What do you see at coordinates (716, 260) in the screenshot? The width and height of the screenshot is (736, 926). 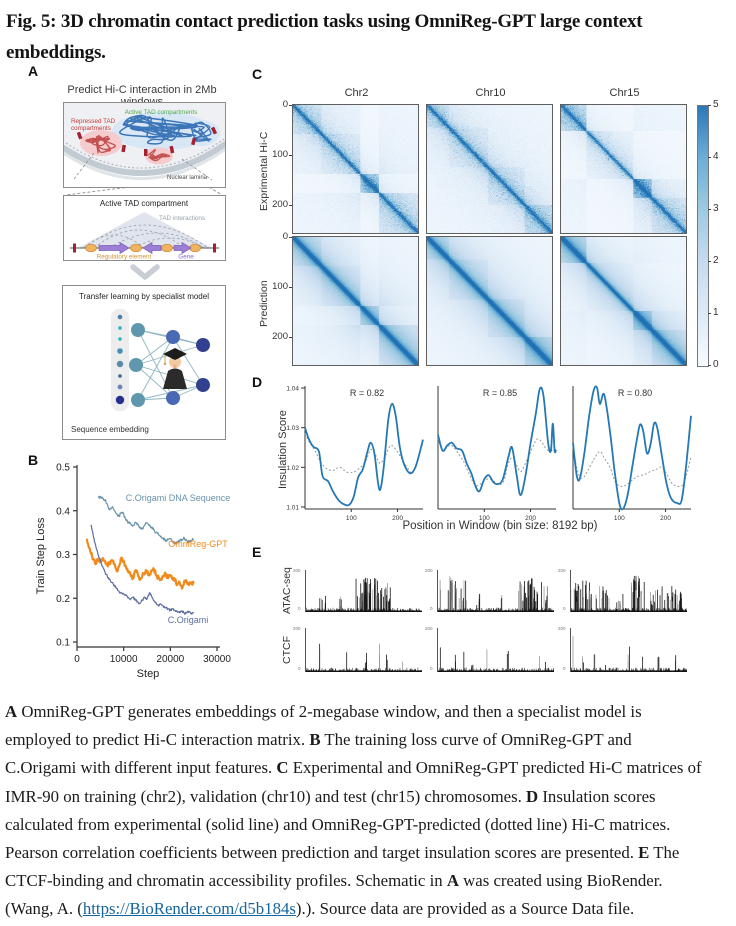 I see `colorbar-tick: 2` at bounding box center [716, 260].